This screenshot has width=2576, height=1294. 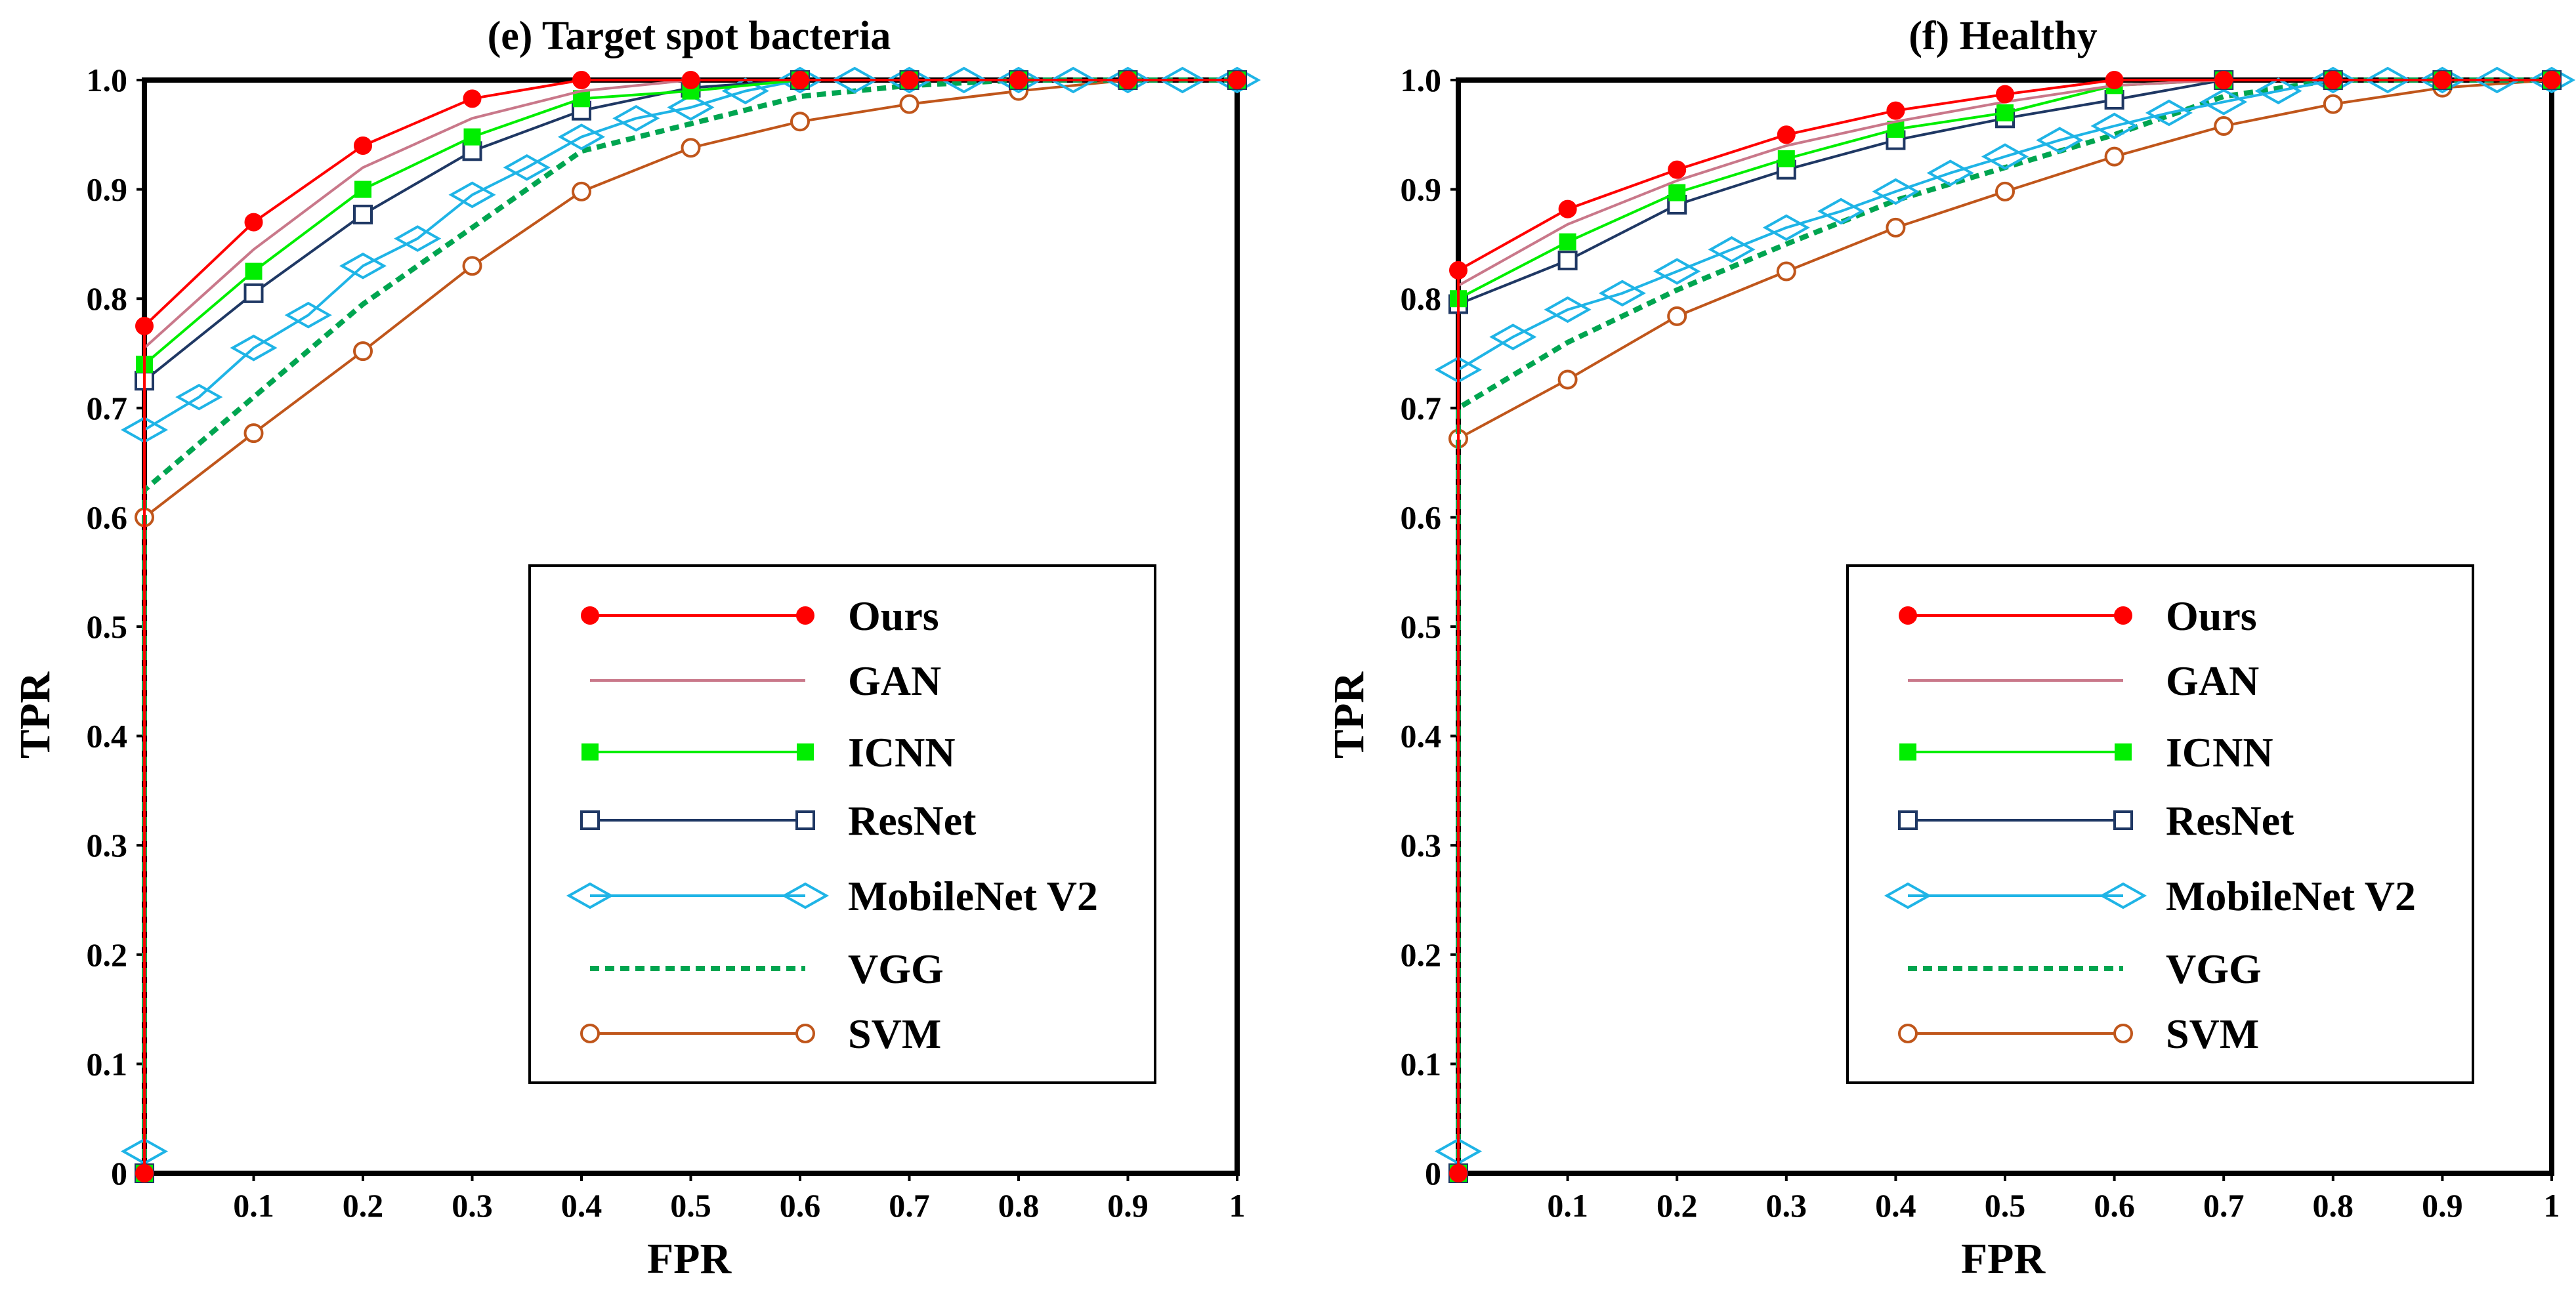 What do you see at coordinates (2214, 969) in the screenshot?
I see `legend-label: VGG` at bounding box center [2214, 969].